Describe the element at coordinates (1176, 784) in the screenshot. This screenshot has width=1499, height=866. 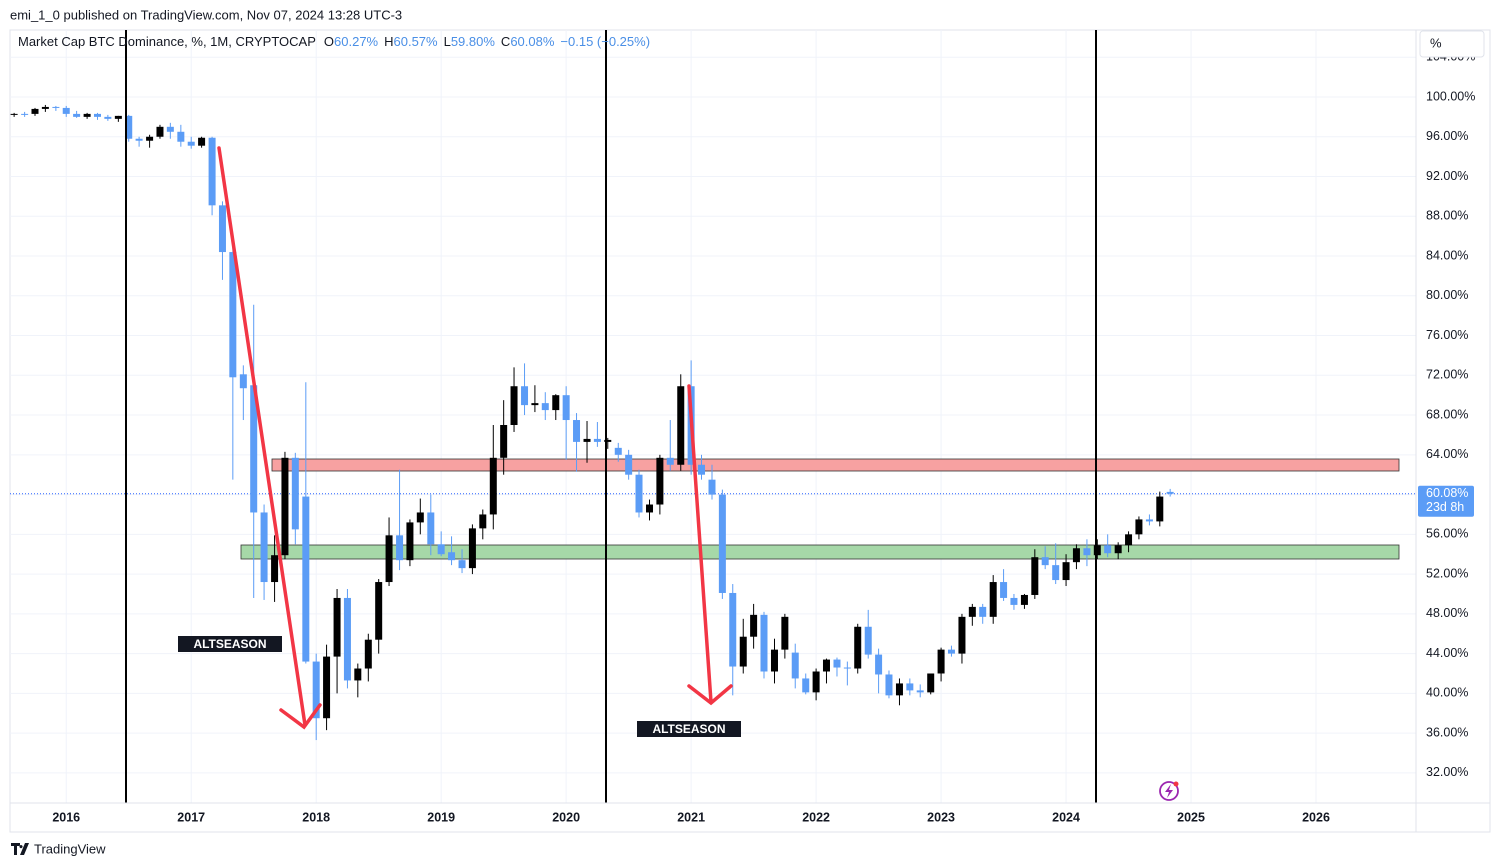
I see `event-dot` at that location.